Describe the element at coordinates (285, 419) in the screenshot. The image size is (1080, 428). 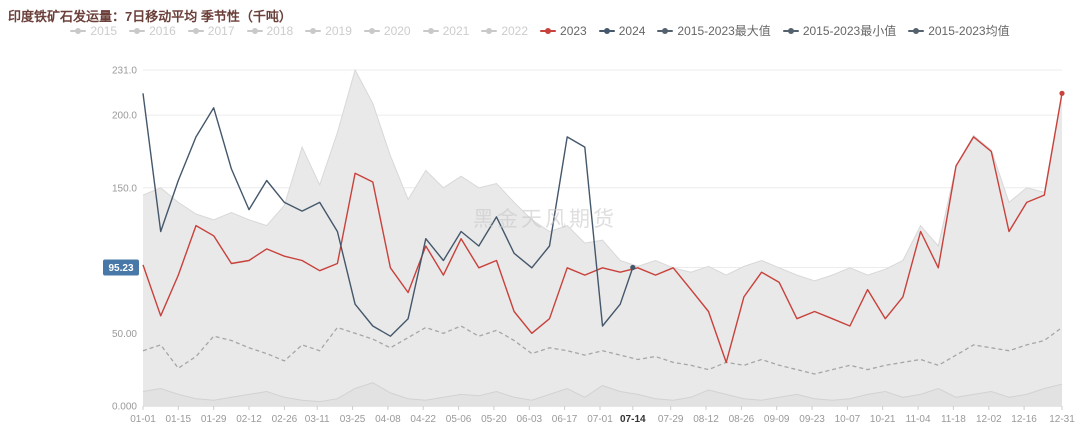
I see `svg-text: 02-26` at that location.